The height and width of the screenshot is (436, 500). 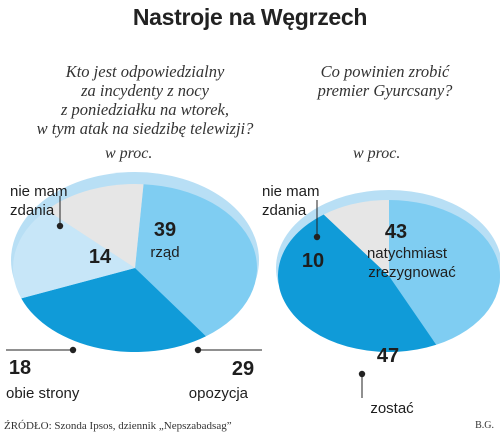 I want to click on unit-label-2: w proc., so click(x=377, y=153).